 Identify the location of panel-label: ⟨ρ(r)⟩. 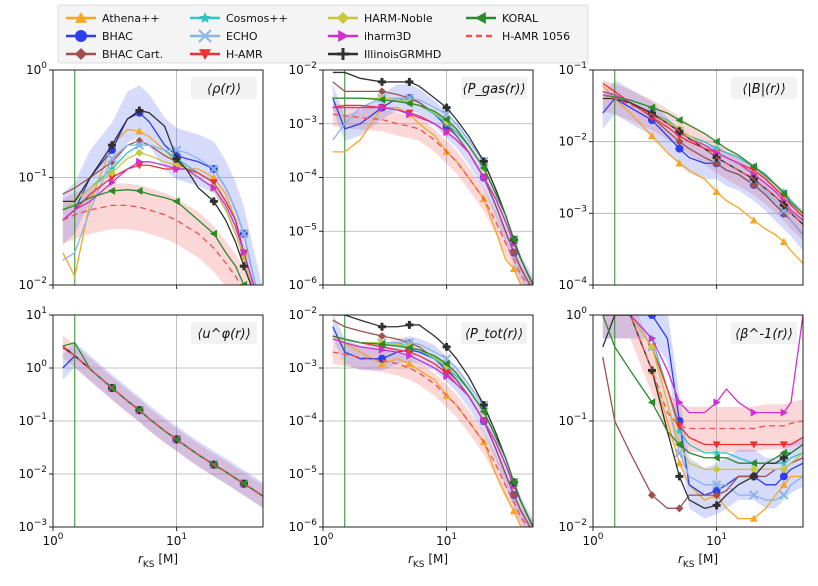
(224, 89).